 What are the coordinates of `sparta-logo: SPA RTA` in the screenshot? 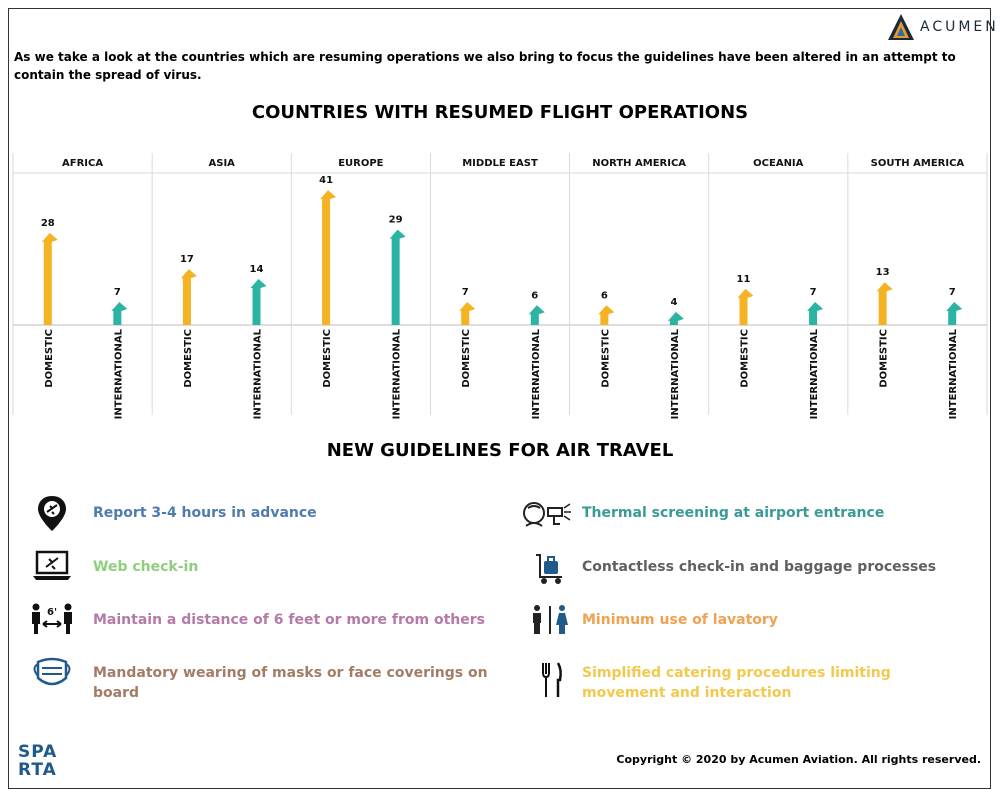 It's located at (43, 761).